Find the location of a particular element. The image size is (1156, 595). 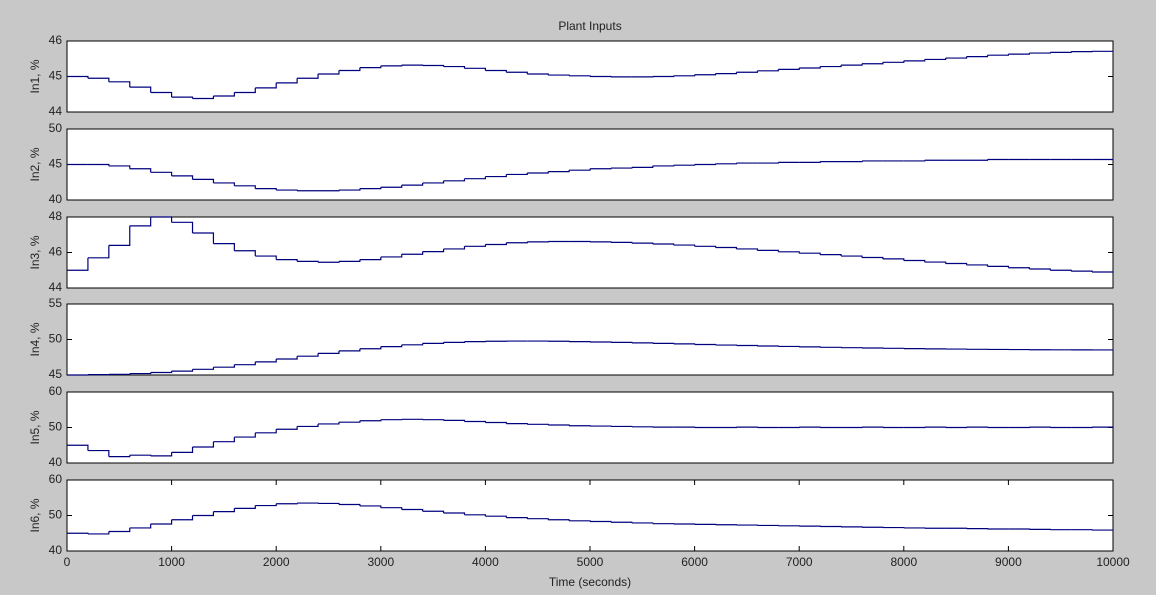

x-tick-label: 1000 is located at coordinates (171, 562).